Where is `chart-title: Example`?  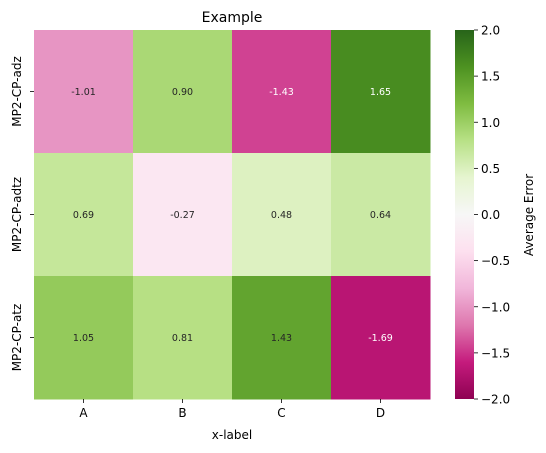 chart-title: Example is located at coordinates (232, 18).